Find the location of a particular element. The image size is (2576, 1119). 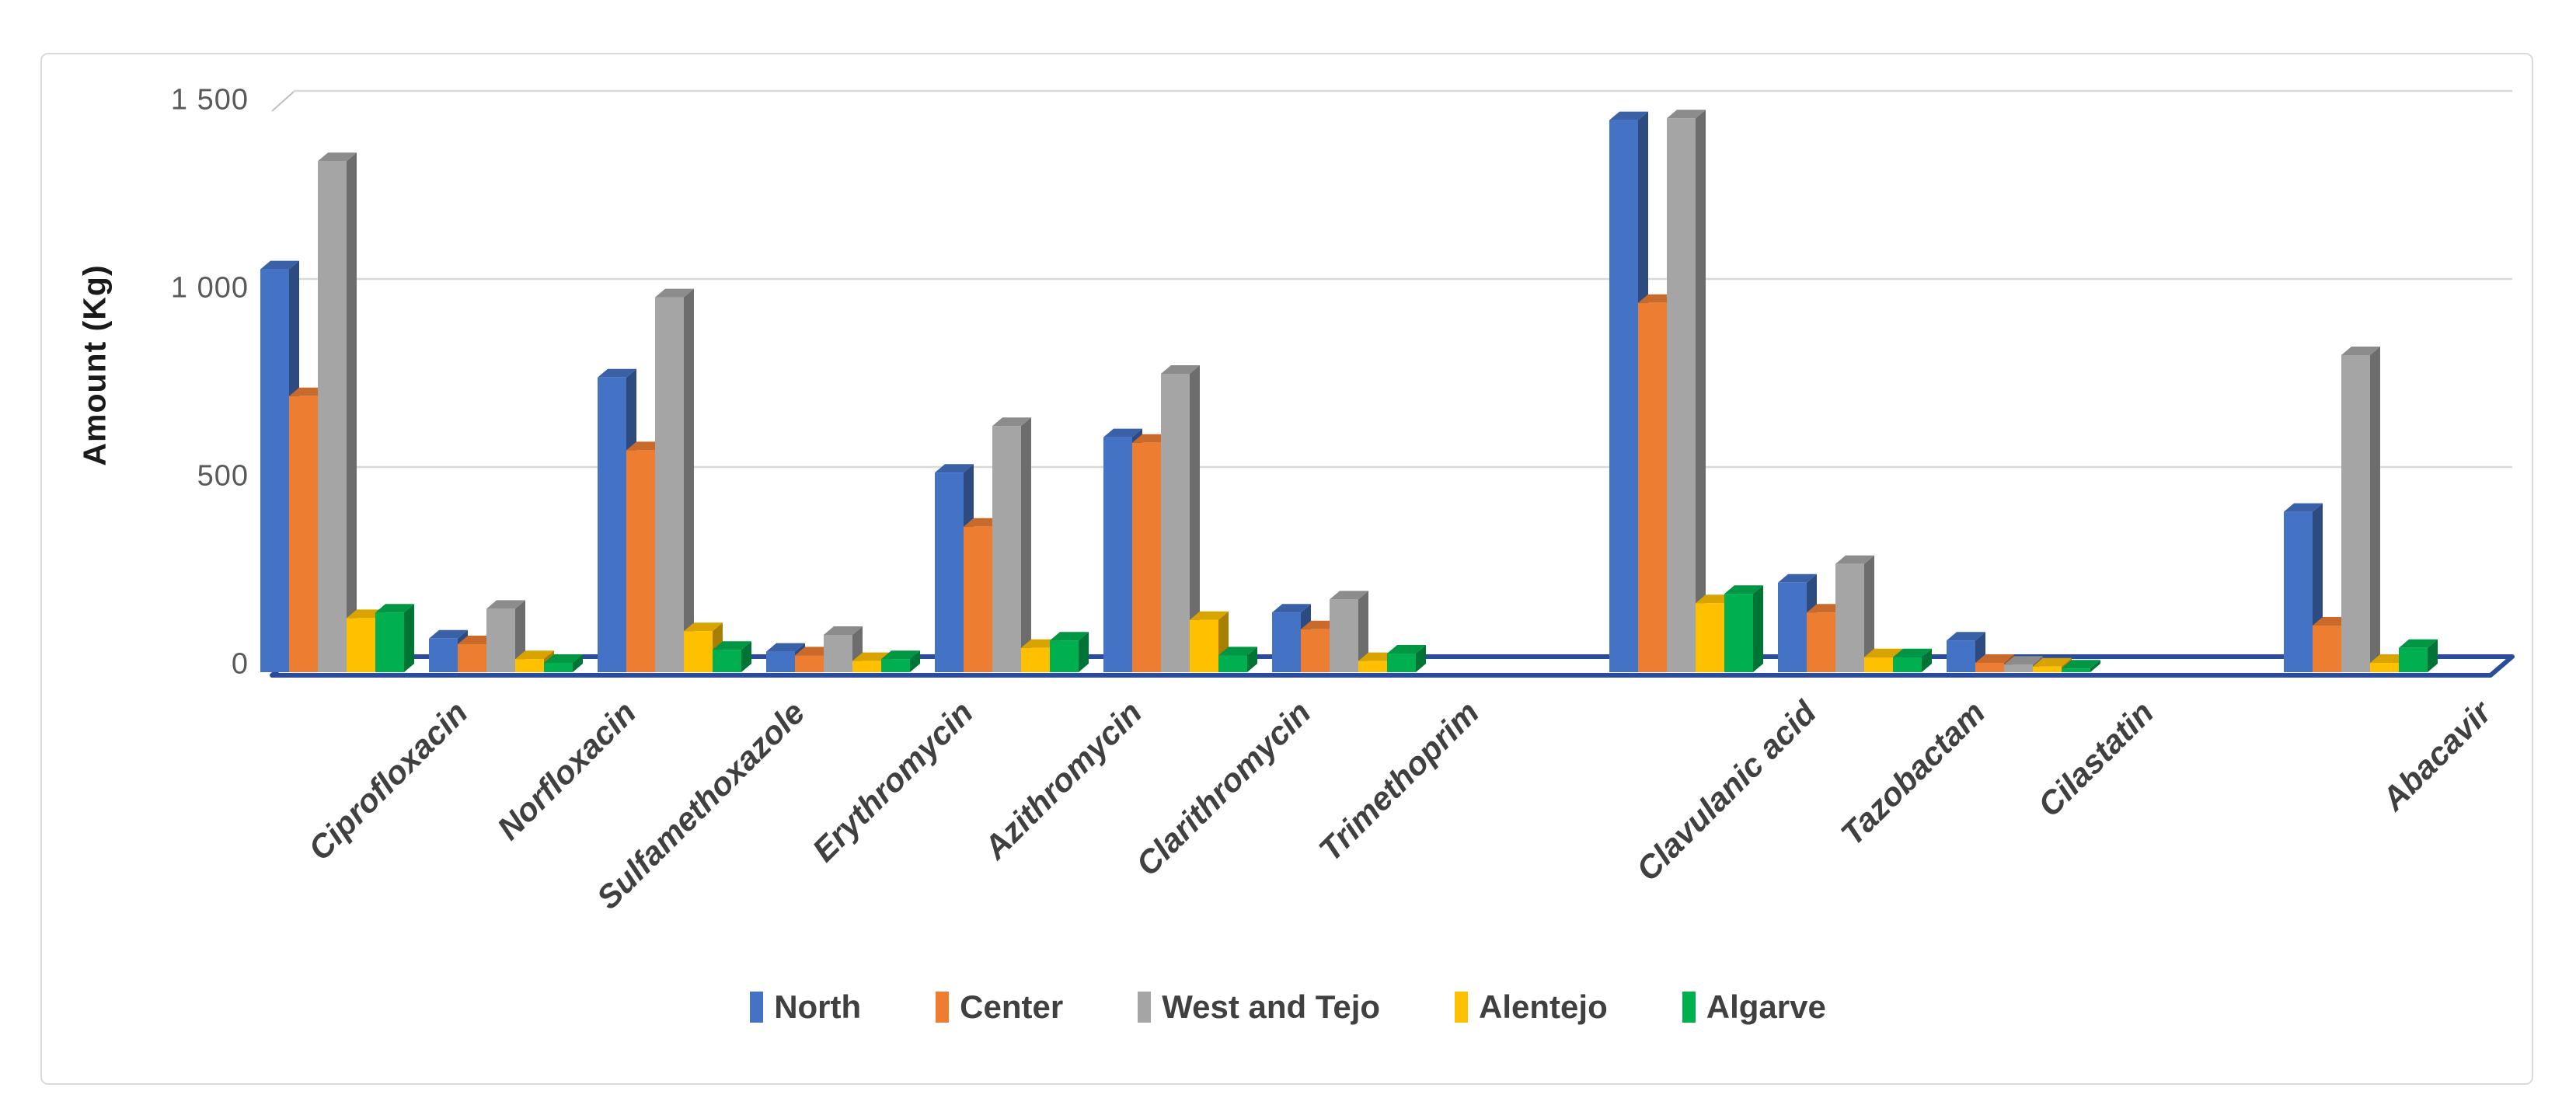

bar-algarve-trimethoprim is located at coordinates (1406, 658).